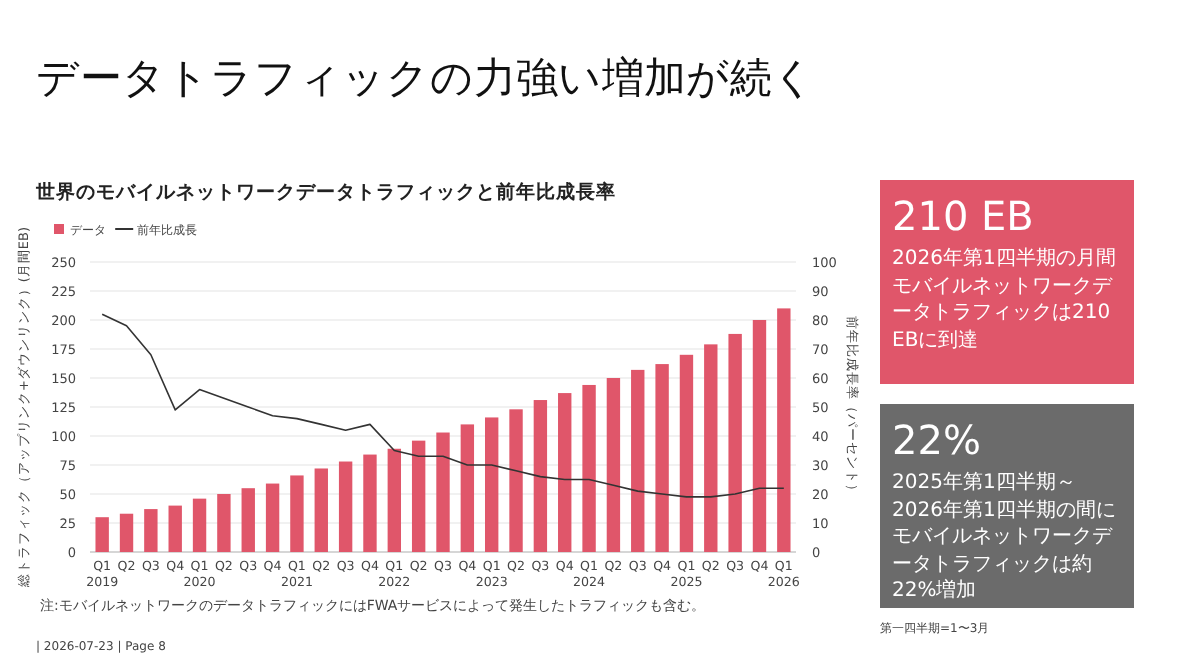  Describe the element at coordinates (1005, 300) in the screenshot. I see `text: 2026年第1四半期の月間モバイルネットワークデータトラフィックは210 EBに到達` at that location.